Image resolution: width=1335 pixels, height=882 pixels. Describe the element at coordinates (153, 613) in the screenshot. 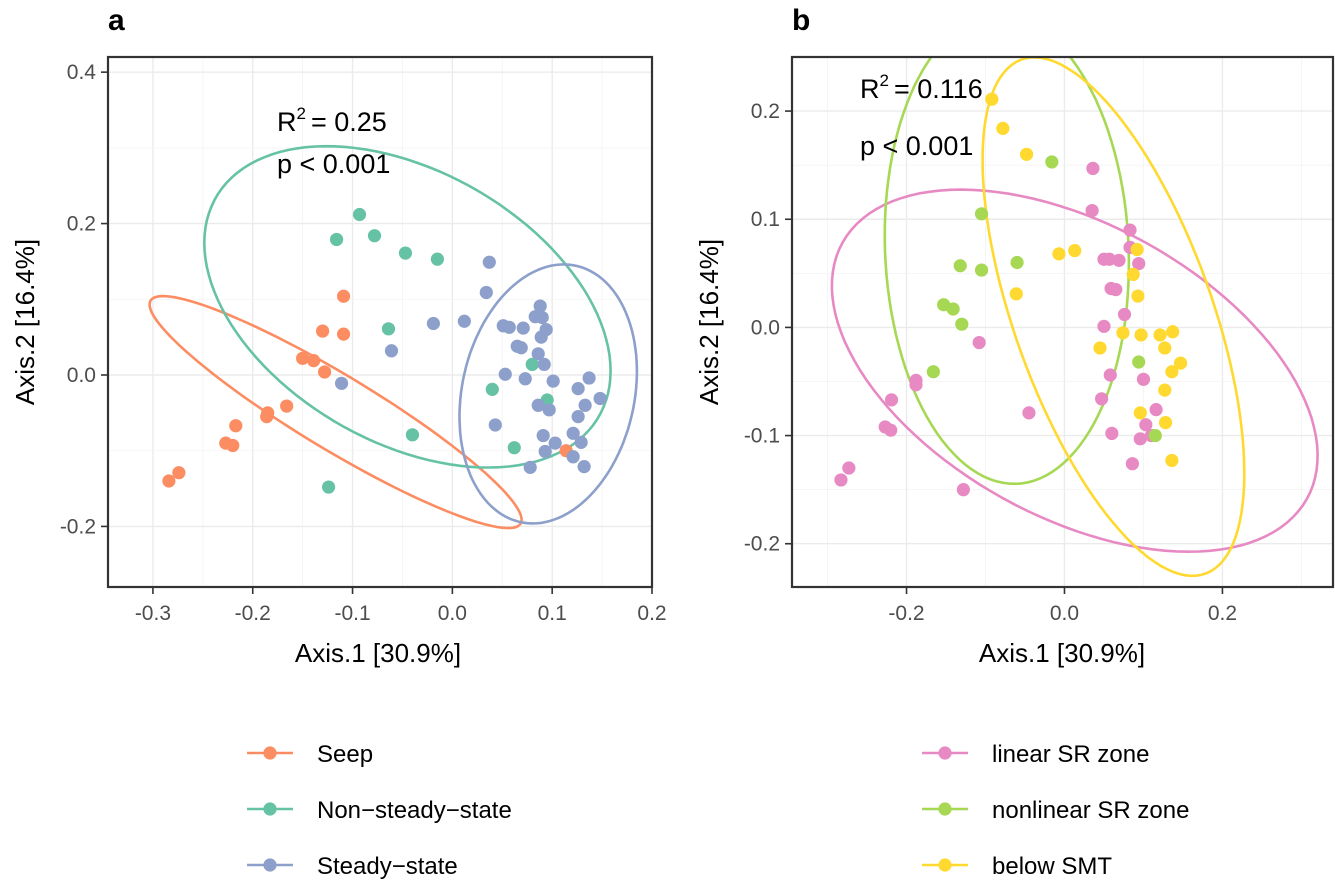

I see `x-tick-label: -0.3` at that location.